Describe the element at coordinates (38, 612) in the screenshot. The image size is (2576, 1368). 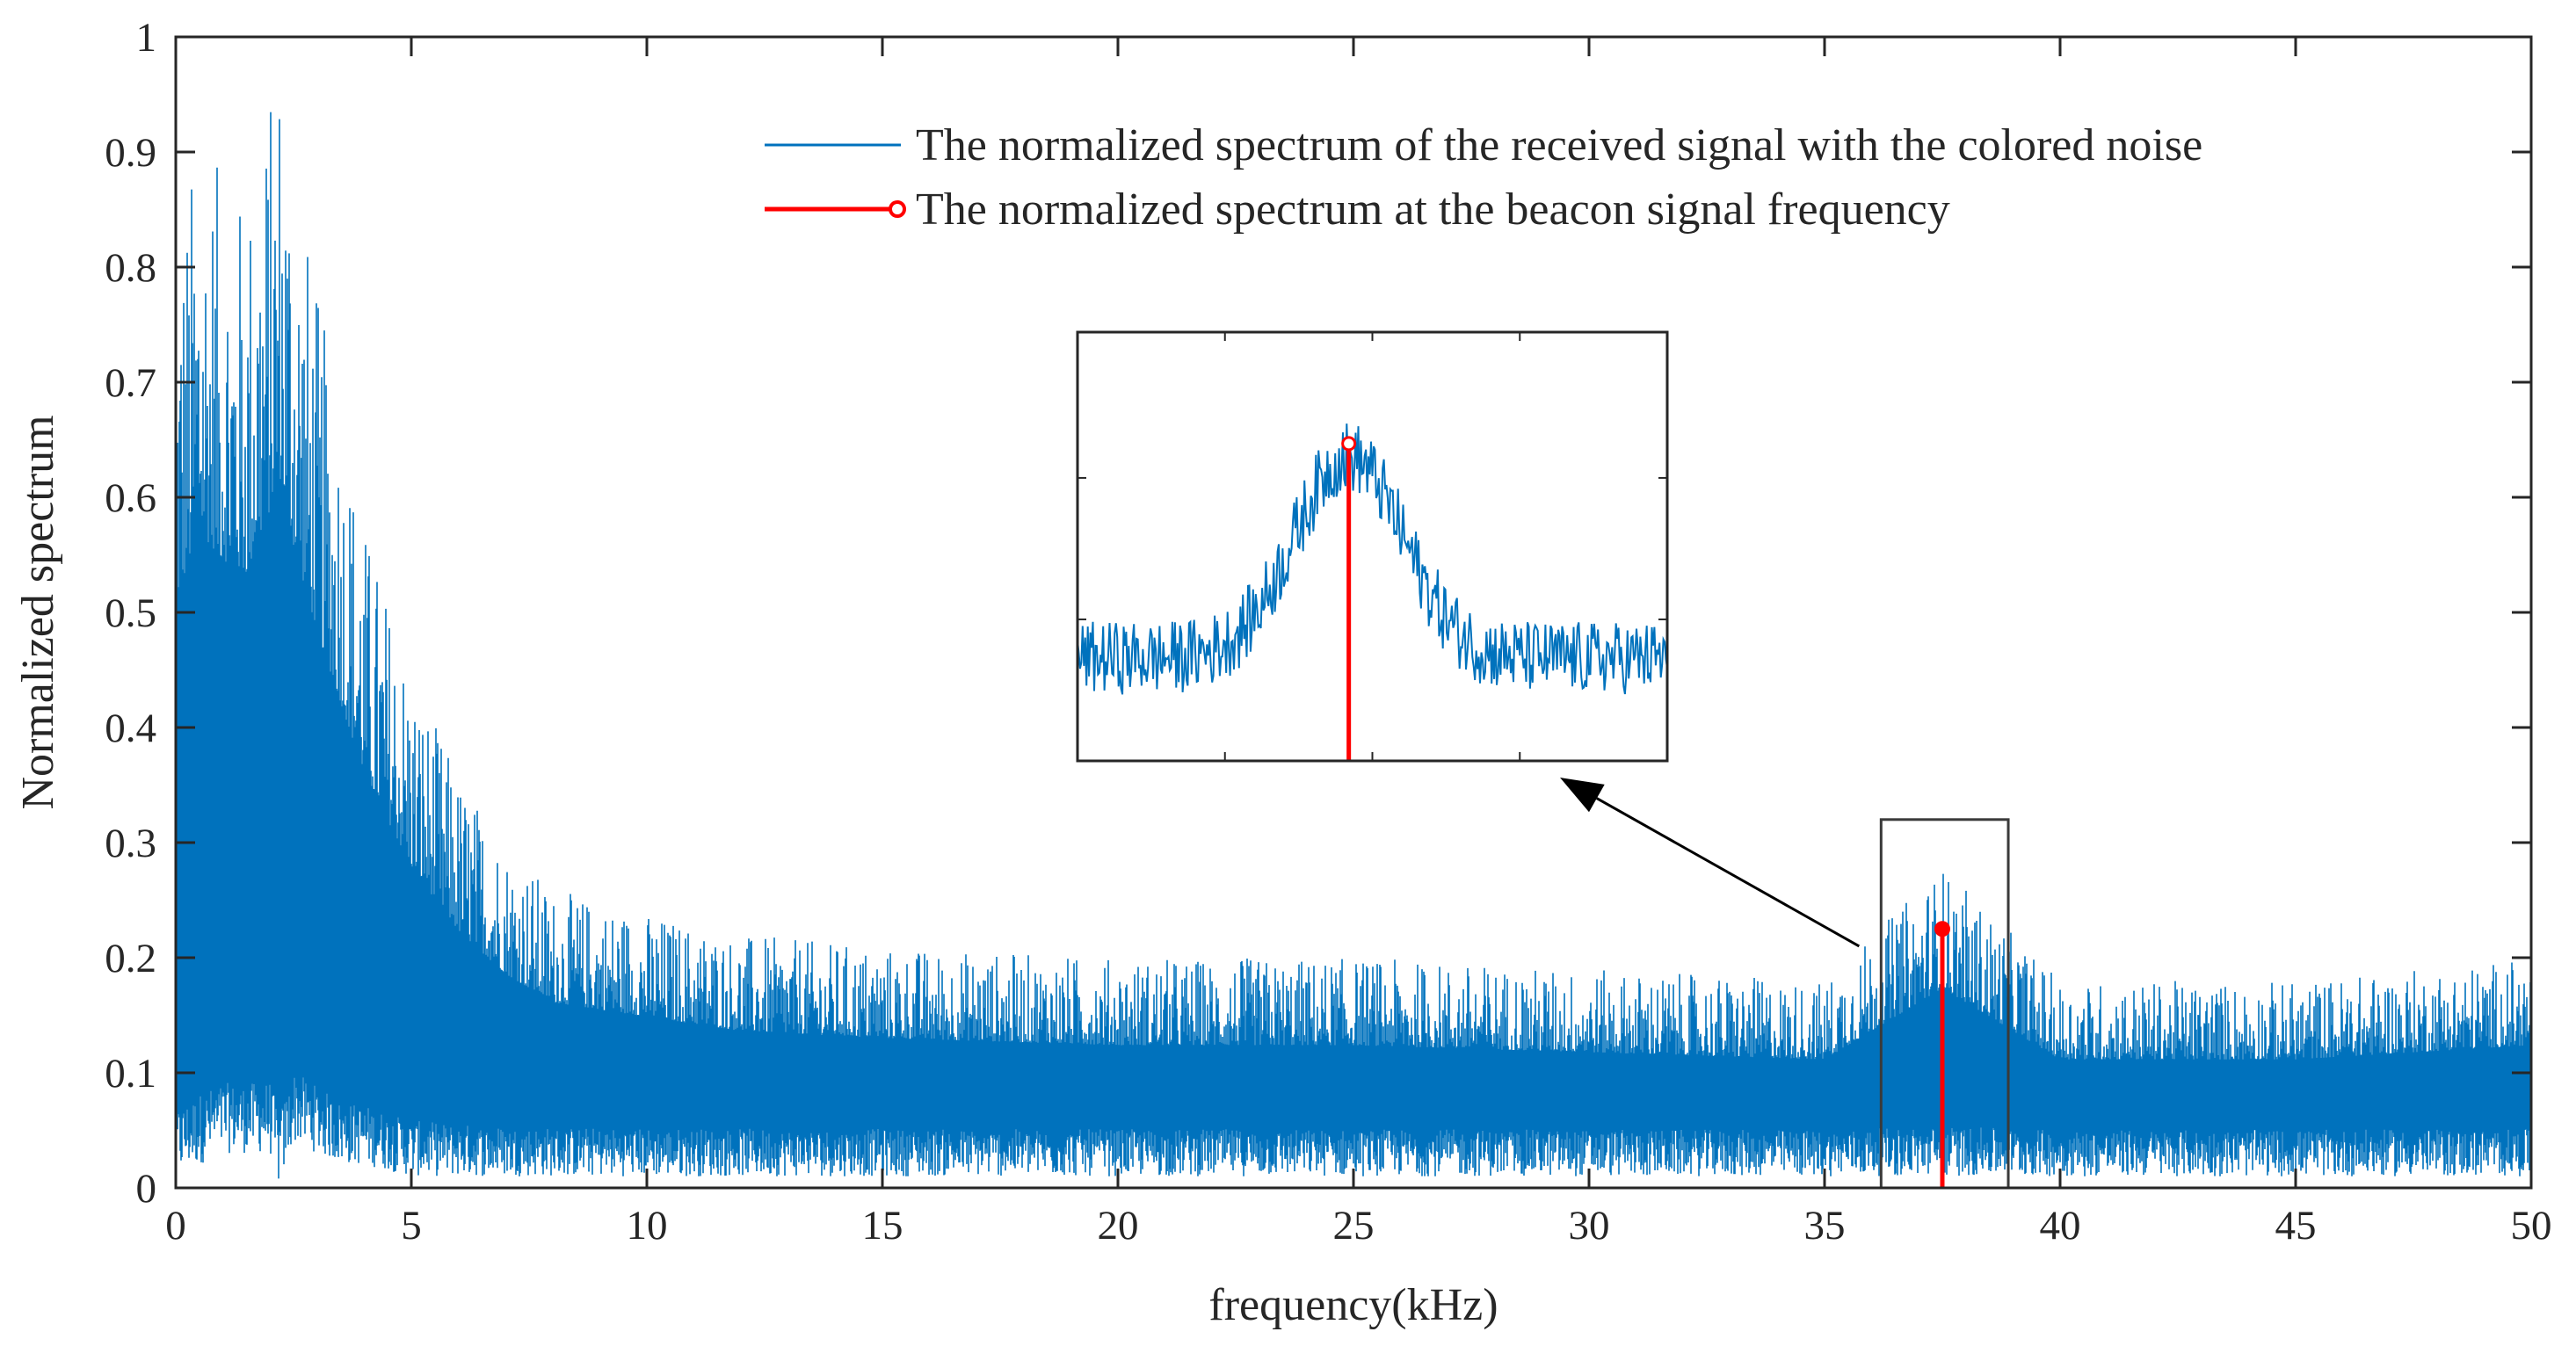
I see `y-axis-title: Normalized spectrum` at that location.